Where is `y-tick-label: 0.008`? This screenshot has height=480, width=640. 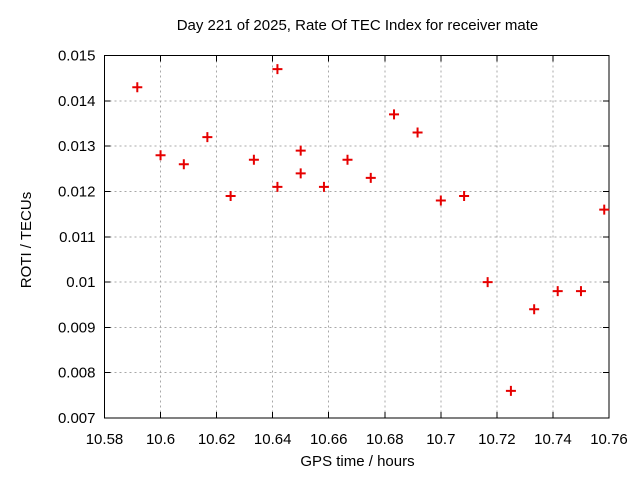 y-tick-label: 0.008 is located at coordinates (77, 373).